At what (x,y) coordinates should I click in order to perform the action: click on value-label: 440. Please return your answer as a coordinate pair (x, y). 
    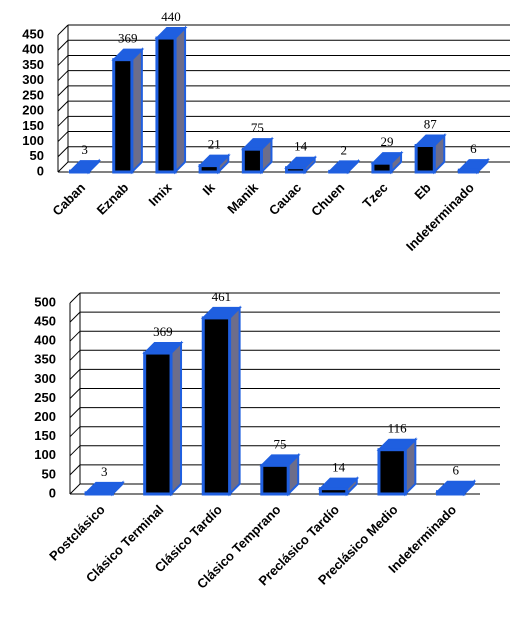
    Looking at the image, I should click on (171, 16).